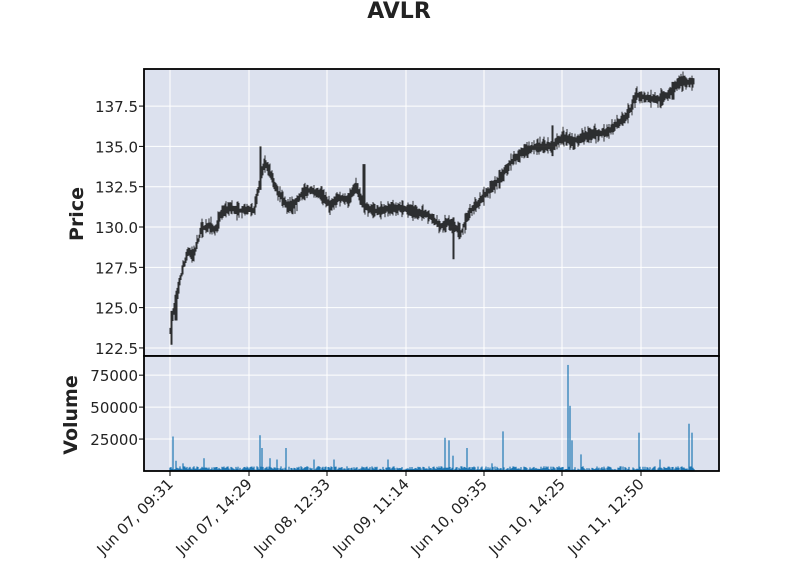 Image resolution: width=800 pixels, height=575 pixels. I want to click on x-tick-label: Jun 07, 09:31, so click(135, 517).